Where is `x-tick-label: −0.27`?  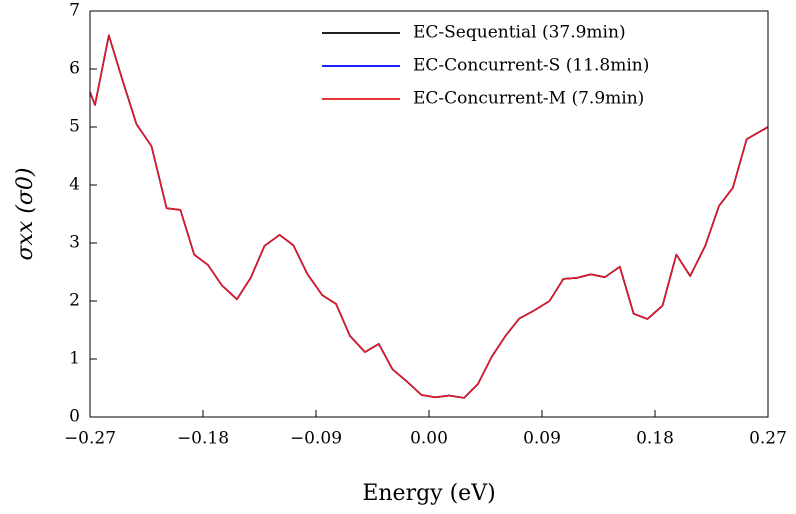
x-tick-label: −0.27 is located at coordinates (90, 439).